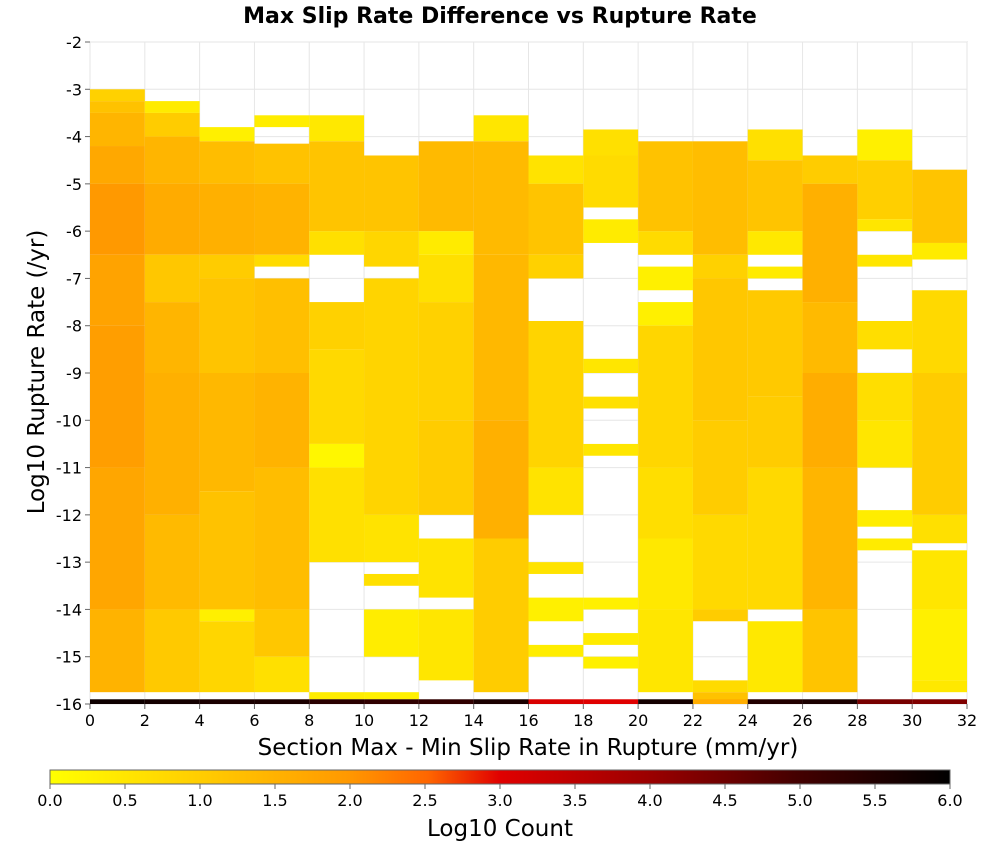 This screenshot has width=1000, height=850. What do you see at coordinates (200, 720) in the screenshot?
I see `x-tick-label: 4` at bounding box center [200, 720].